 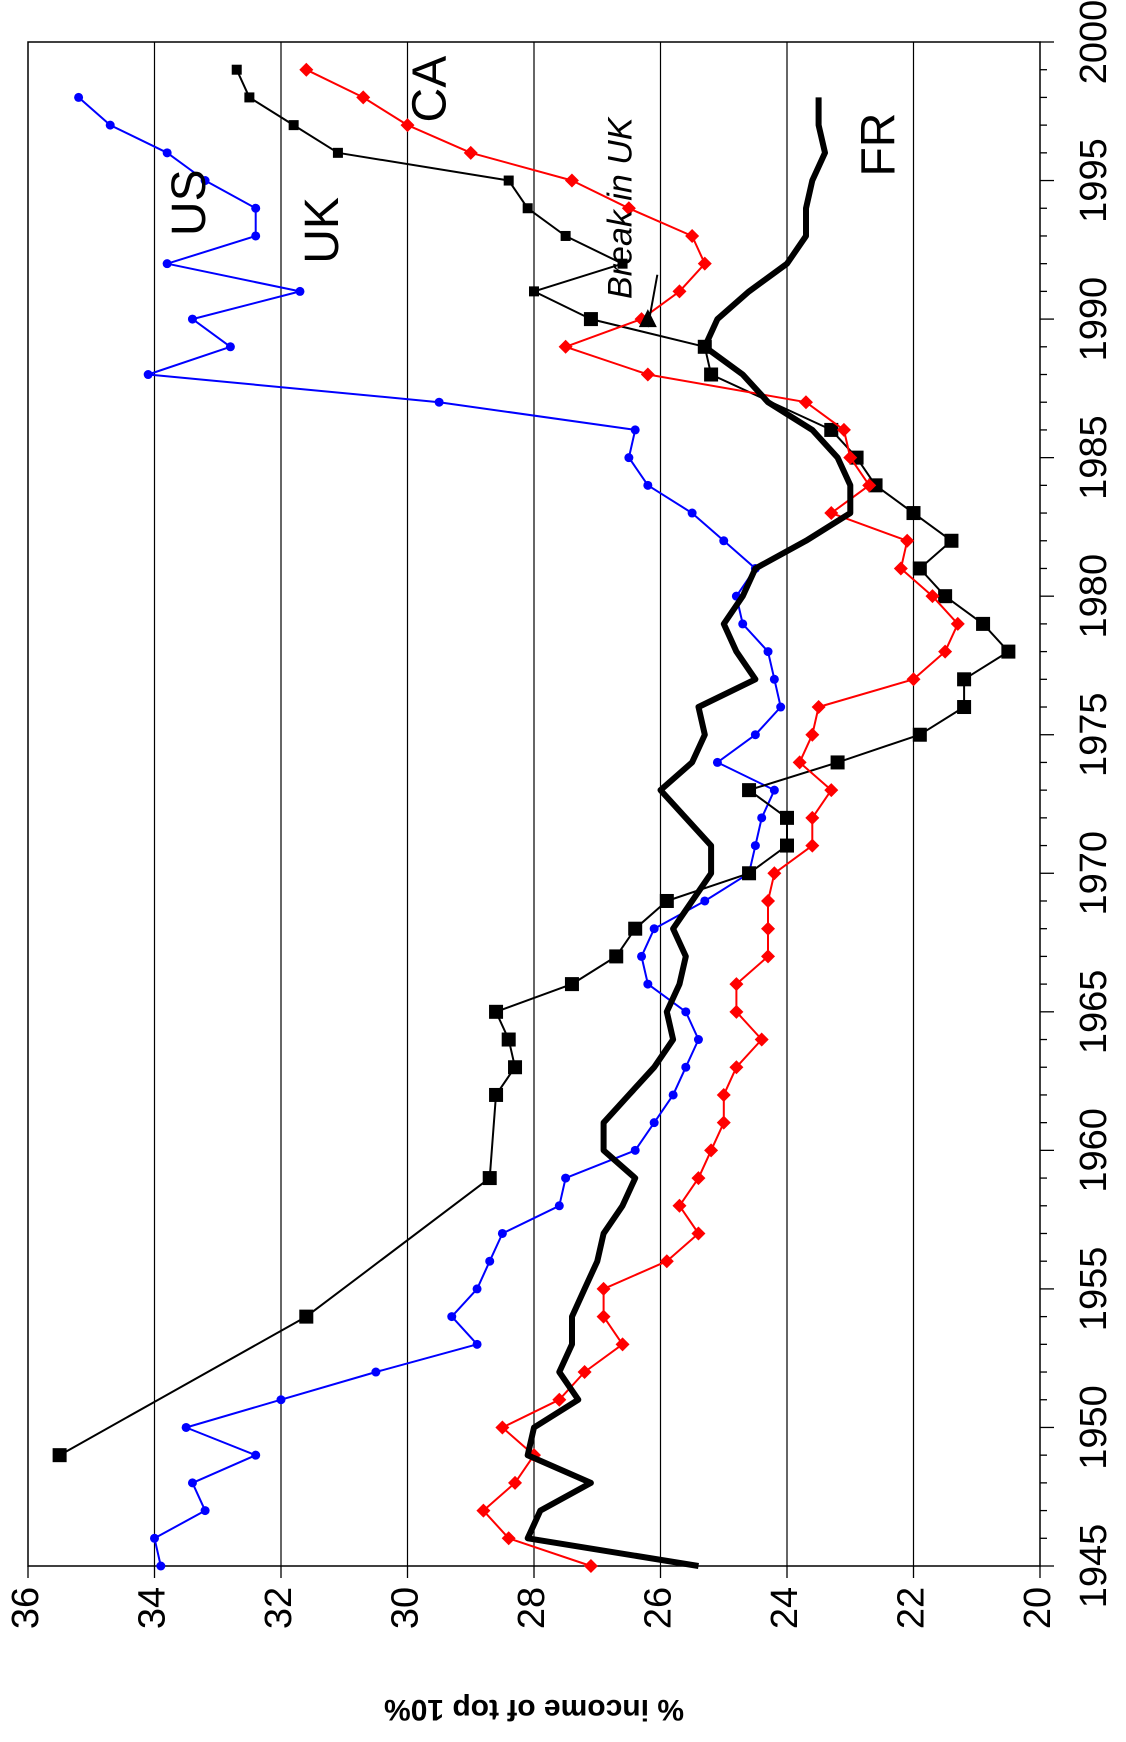 I want to click on annotation-arrow-head, so click(x=647, y=318).